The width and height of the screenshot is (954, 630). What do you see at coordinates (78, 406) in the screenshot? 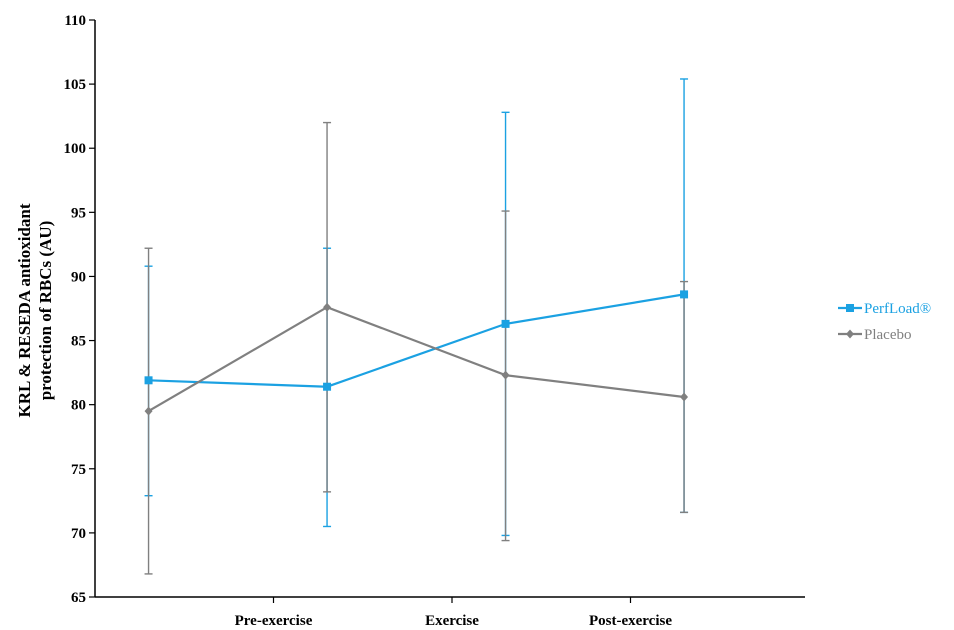
I see `y-tick-label: 80` at bounding box center [78, 406].